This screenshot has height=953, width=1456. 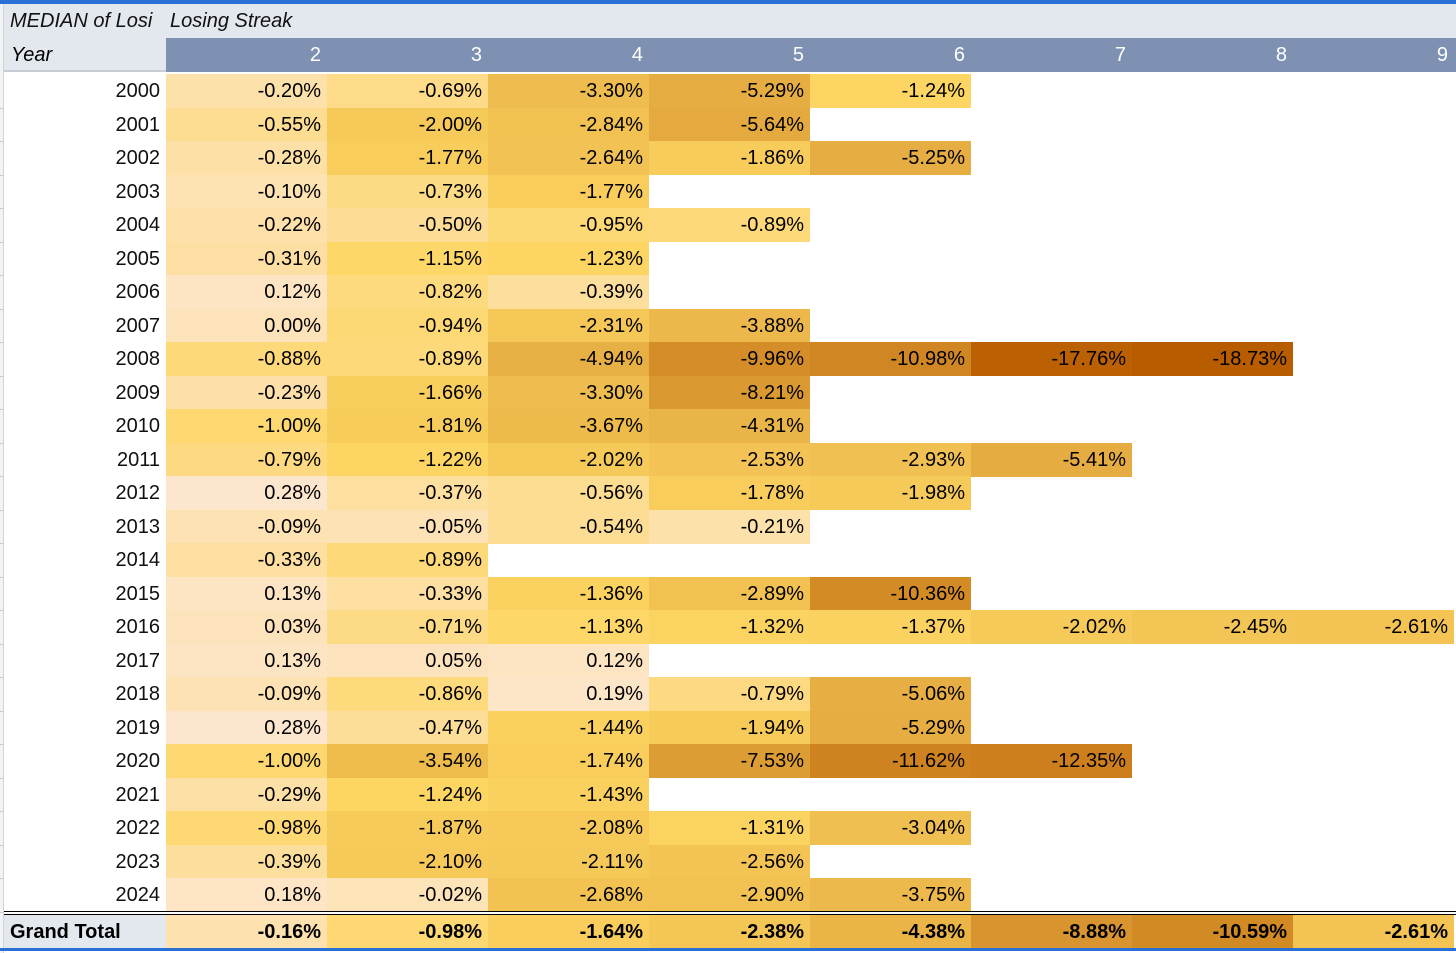 What do you see at coordinates (1373, 627) in the screenshot?
I see `value-cell: -2.61%` at bounding box center [1373, 627].